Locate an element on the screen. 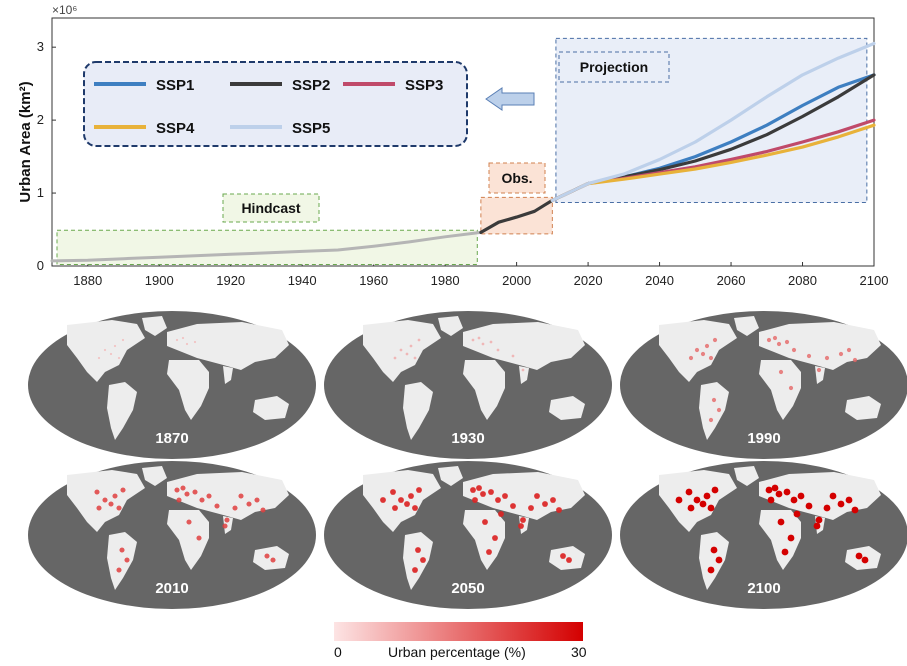 This screenshot has width=907, height=666. map-year-label: 1930 is located at coordinates (468, 438).